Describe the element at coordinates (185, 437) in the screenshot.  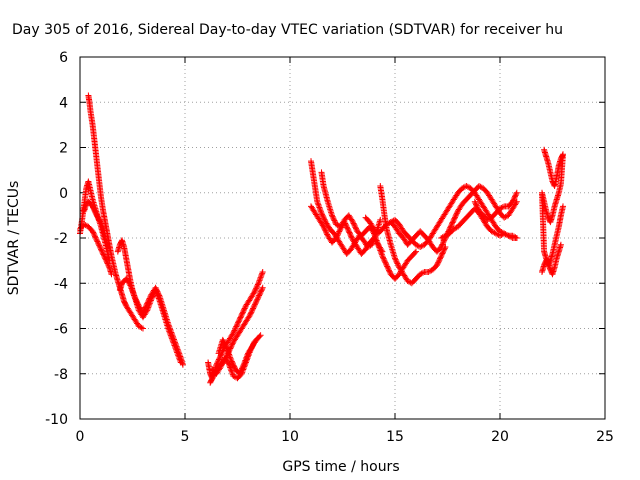
I see `x-tick-label: 5` at that location.